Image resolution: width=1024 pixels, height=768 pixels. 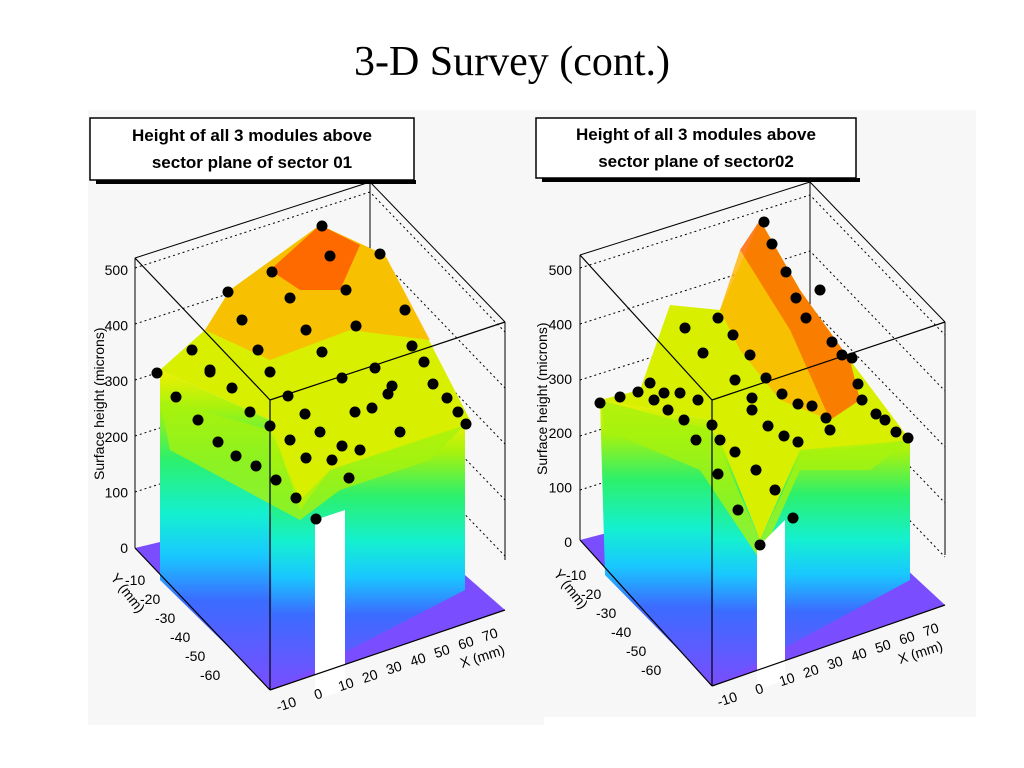 I want to click on slide-title: 3-D Survey (cont.), so click(x=512, y=62).